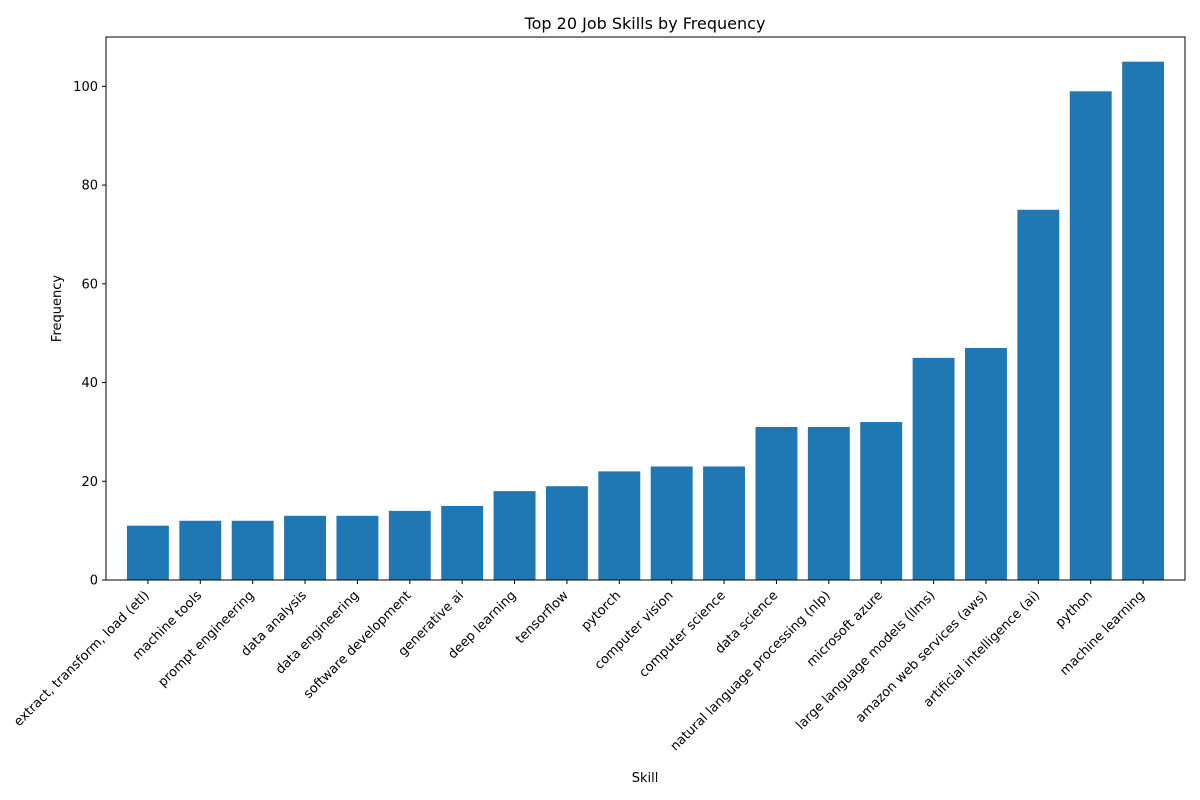 This screenshot has height=800, width=1200. I want to click on y-tick-label: 60, so click(89, 284).